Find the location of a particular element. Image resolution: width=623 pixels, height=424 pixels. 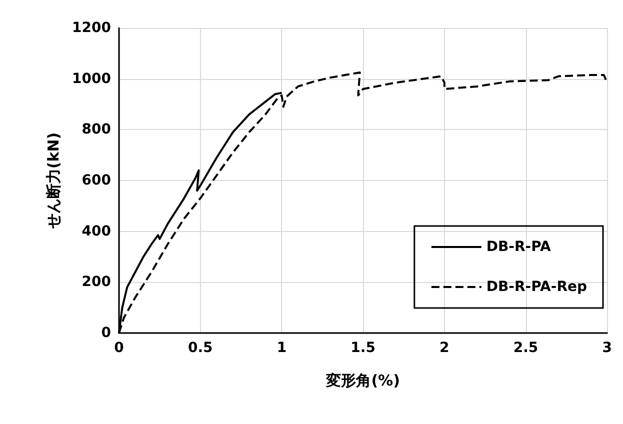

x-tick-label: 2 is located at coordinates (445, 348).